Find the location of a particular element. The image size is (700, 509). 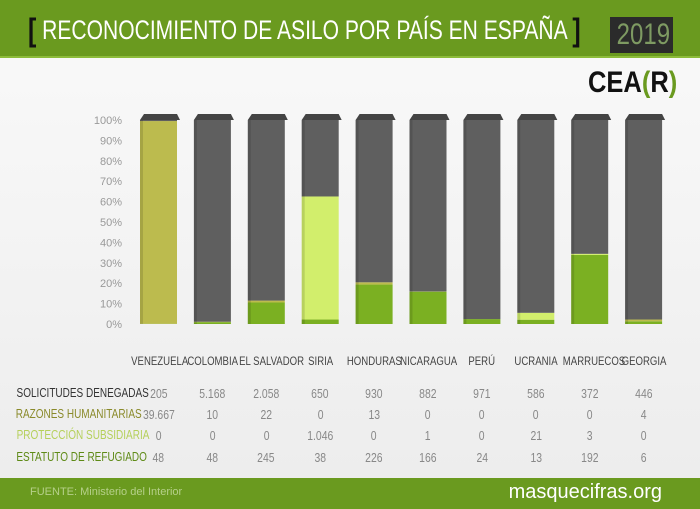

x-tick-label: PERÚ is located at coordinates (482, 361).